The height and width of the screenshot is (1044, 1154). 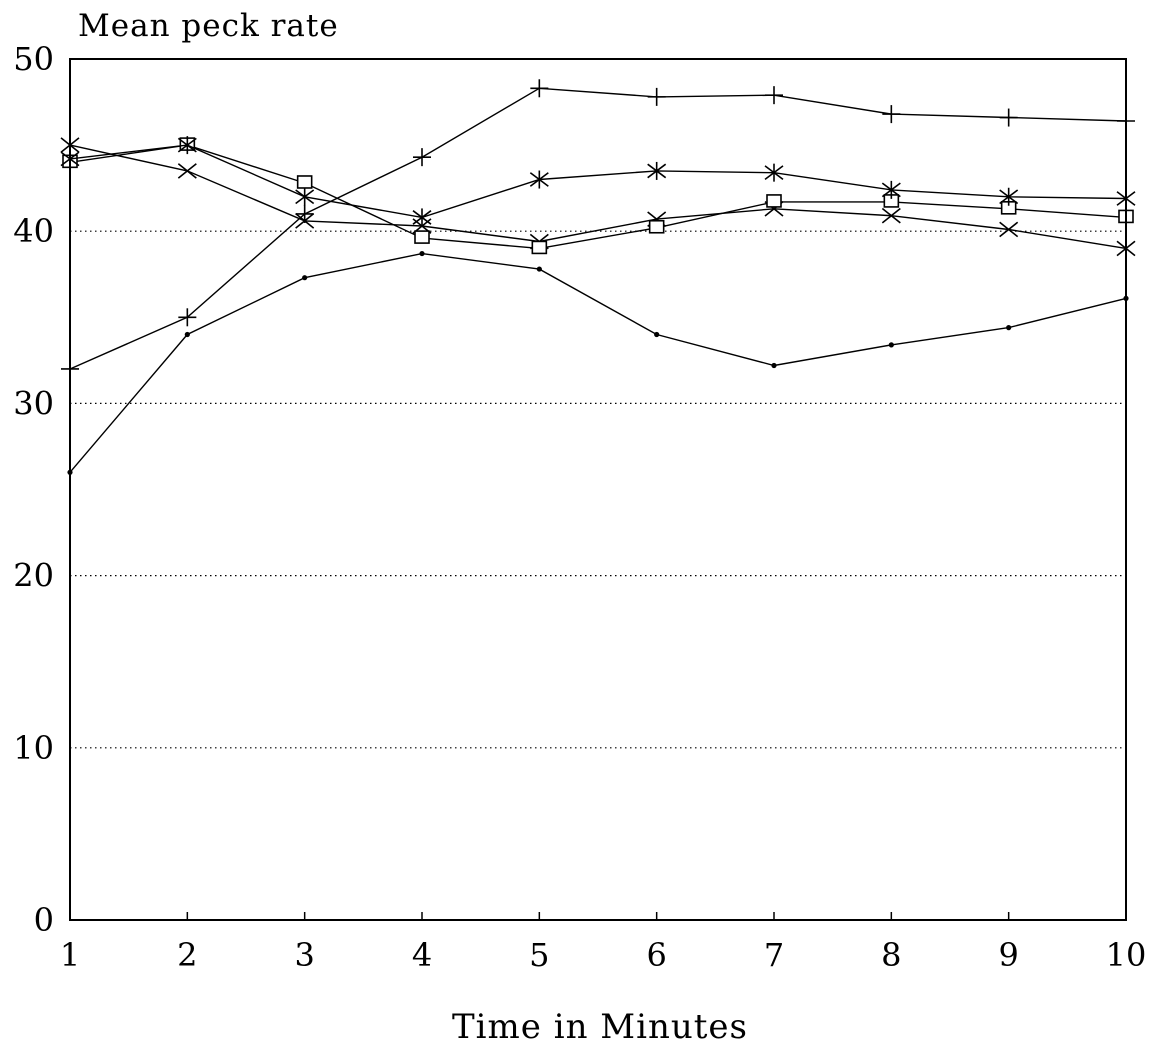 What do you see at coordinates (33, 403) in the screenshot?
I see `y-tick-label: 30` at bounding box center [33, 403].